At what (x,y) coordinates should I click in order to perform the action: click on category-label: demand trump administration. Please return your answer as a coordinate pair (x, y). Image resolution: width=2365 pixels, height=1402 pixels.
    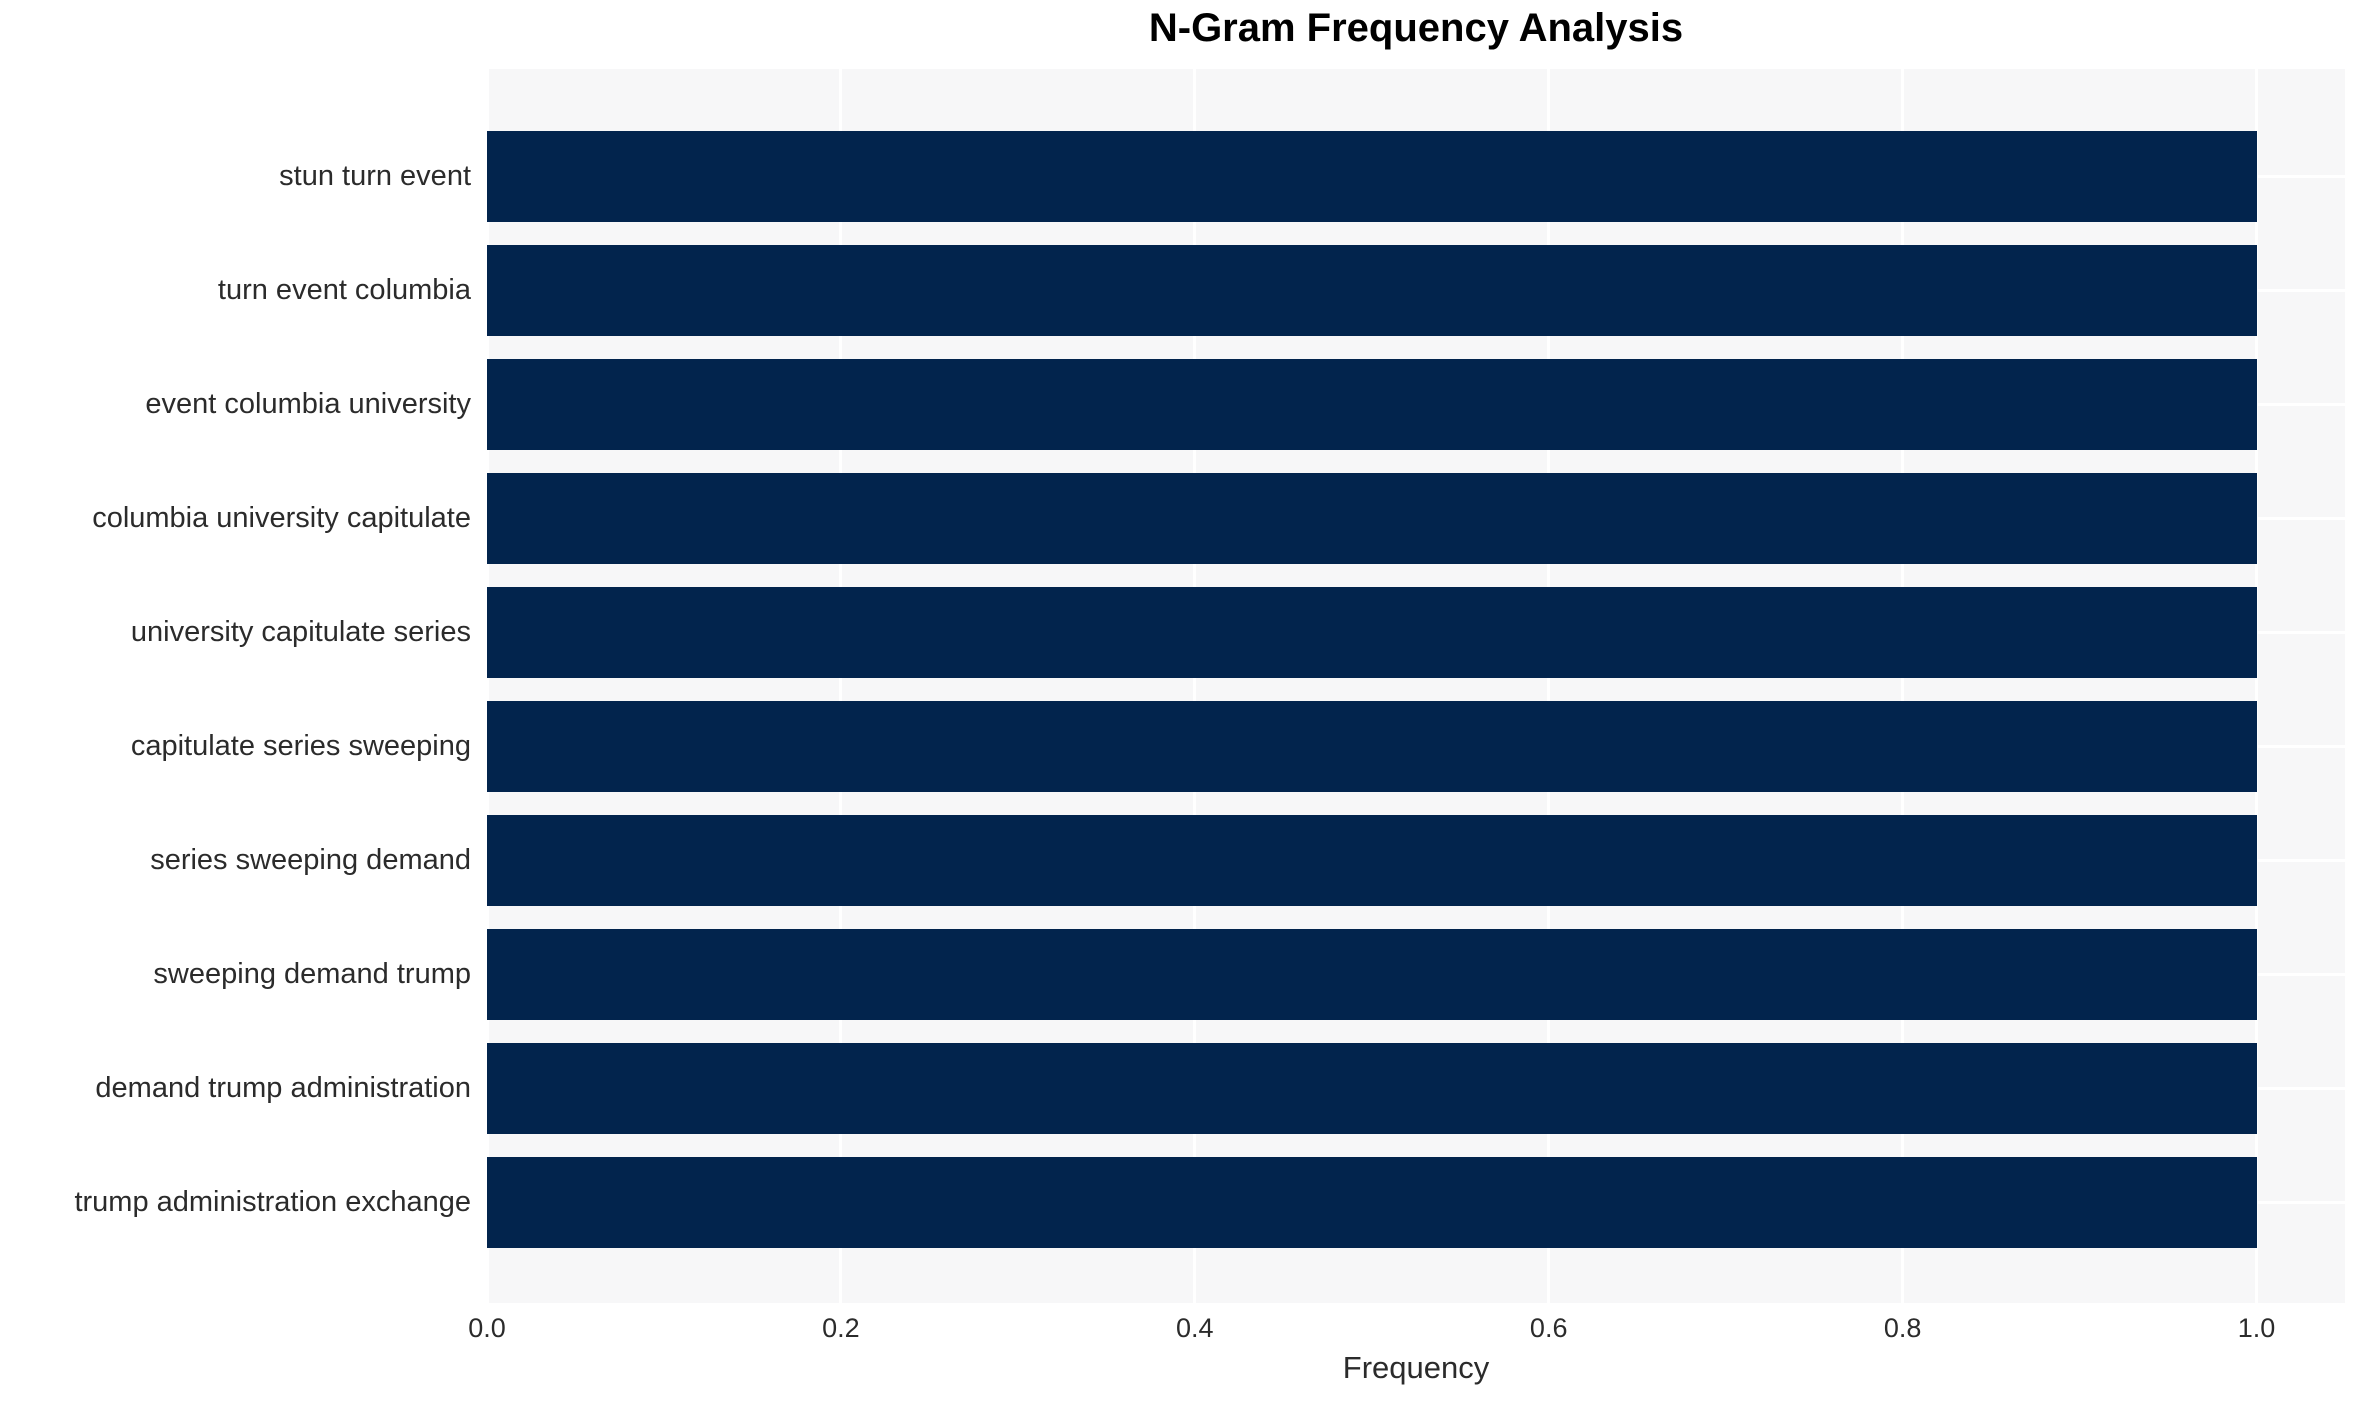
    Looking at the image, I should click on (283, 1088).